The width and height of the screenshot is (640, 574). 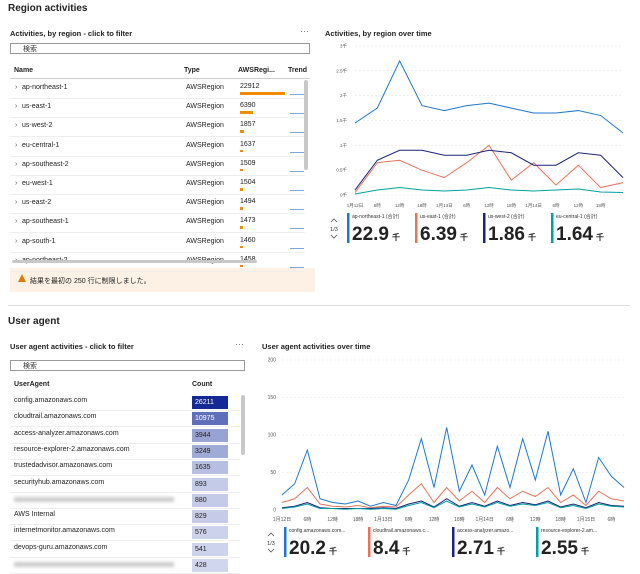 What do you see at coordinates (459, 520) in the screenshot?
I see `x-tick-label: 18時` at bounding box center [459, 520].